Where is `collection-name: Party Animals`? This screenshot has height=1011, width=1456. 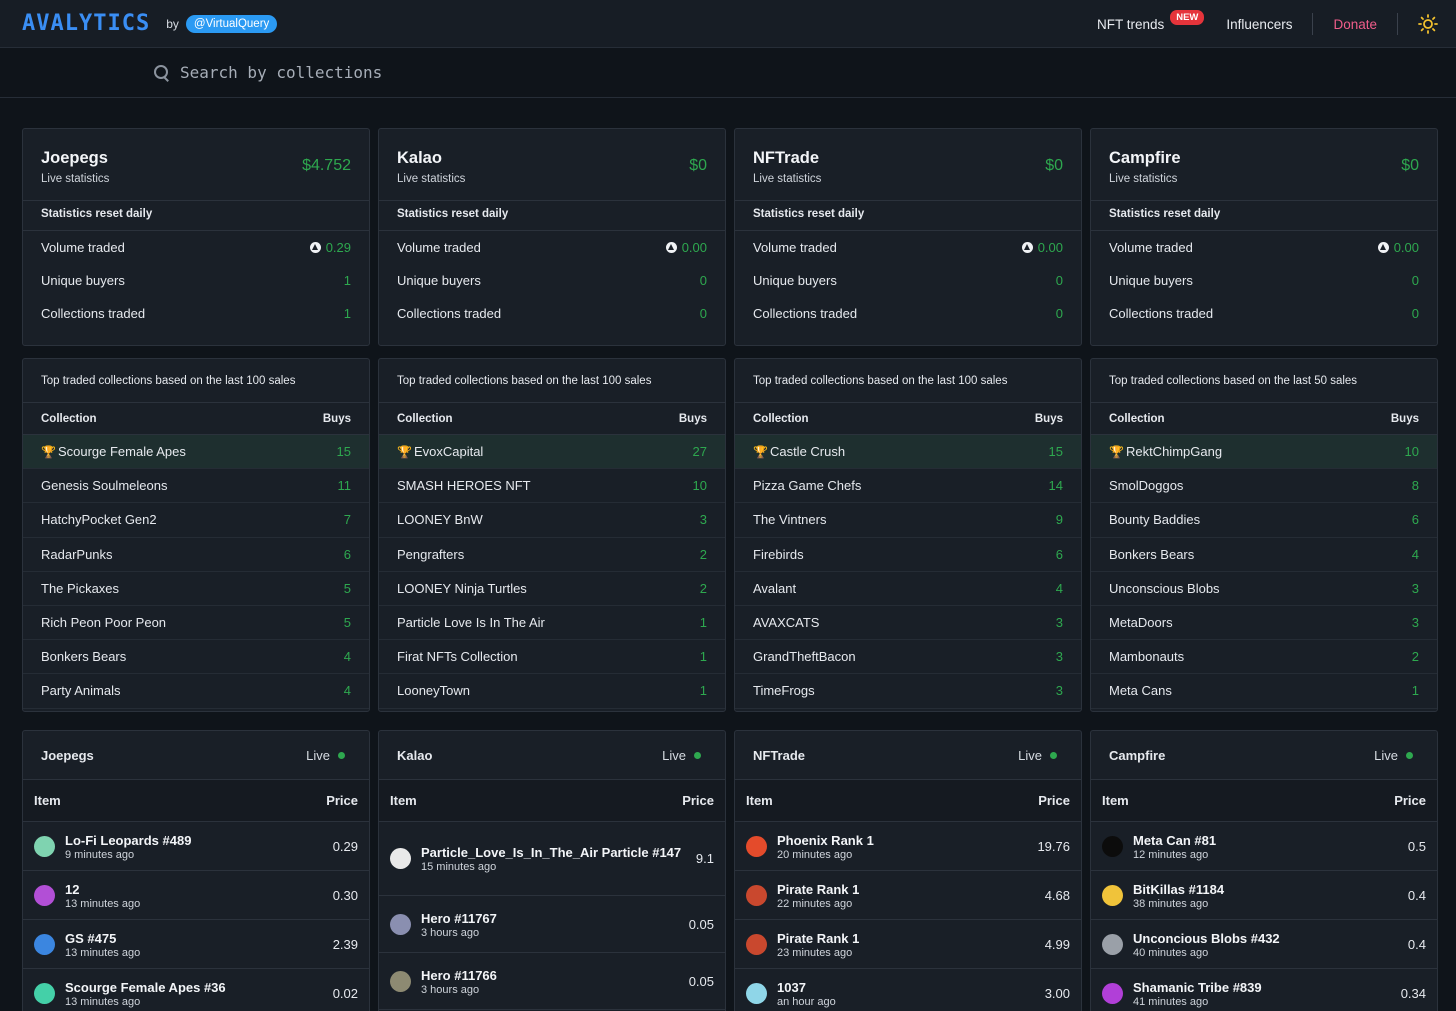 collection-name: Party Animals is located at coordinates (81, 691).